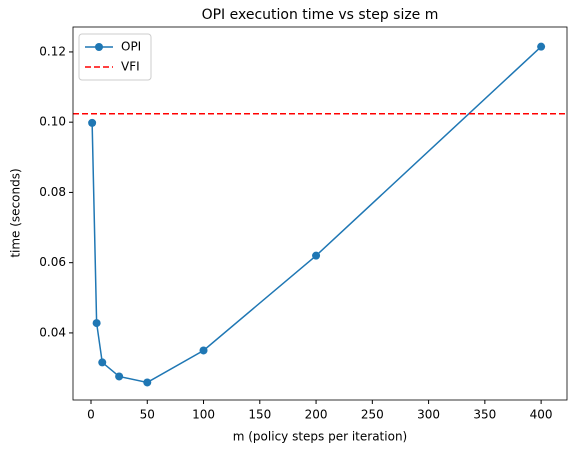  What do you see at coordinates (52, 332) in the screenshot?
I see `y-tick-label: 0.04` at bounding box center [52, 332].